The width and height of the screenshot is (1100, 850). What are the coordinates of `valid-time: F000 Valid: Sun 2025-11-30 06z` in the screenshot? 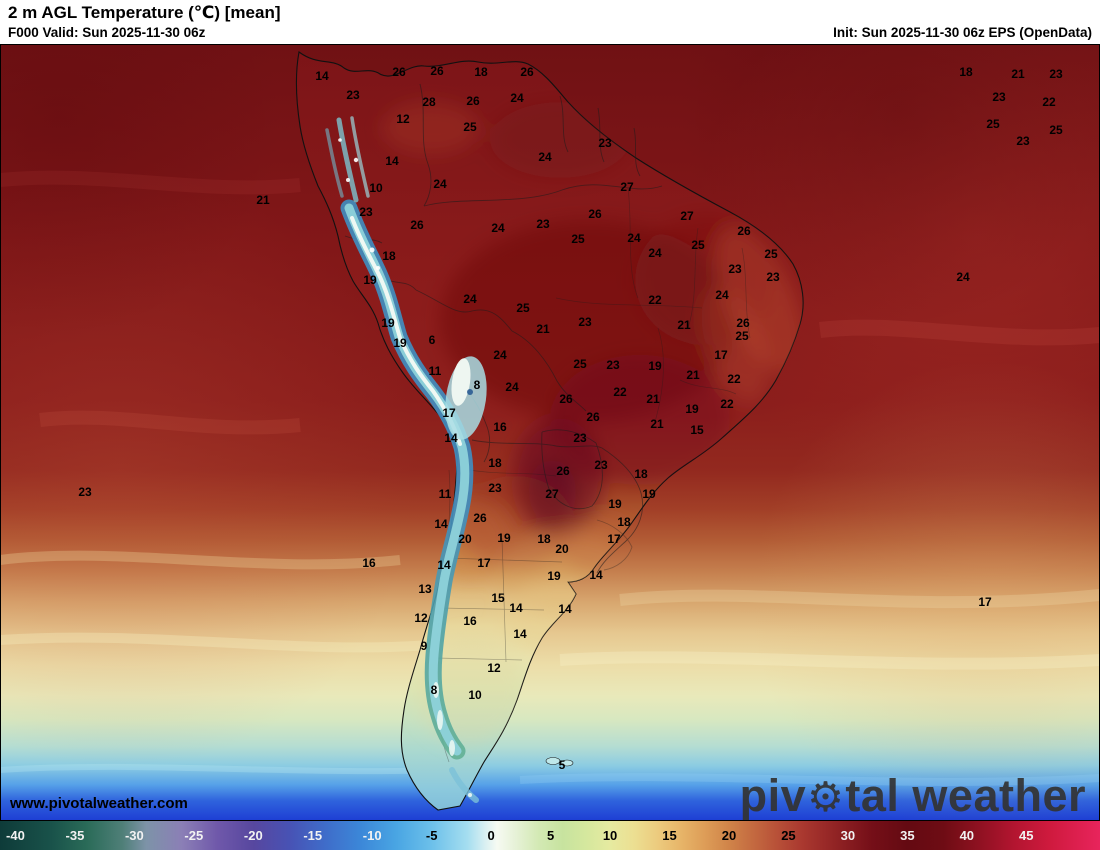 It's located at (107, 32).